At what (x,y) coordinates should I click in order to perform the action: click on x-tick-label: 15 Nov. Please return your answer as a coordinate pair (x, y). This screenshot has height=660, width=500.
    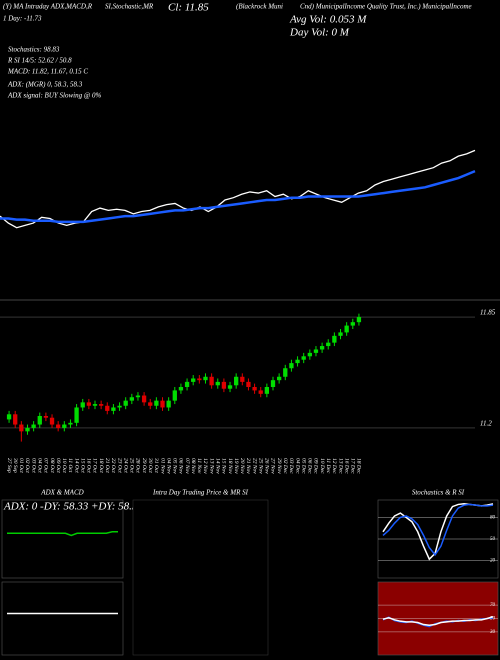
    Looking at the image, I should click on (224, 466).